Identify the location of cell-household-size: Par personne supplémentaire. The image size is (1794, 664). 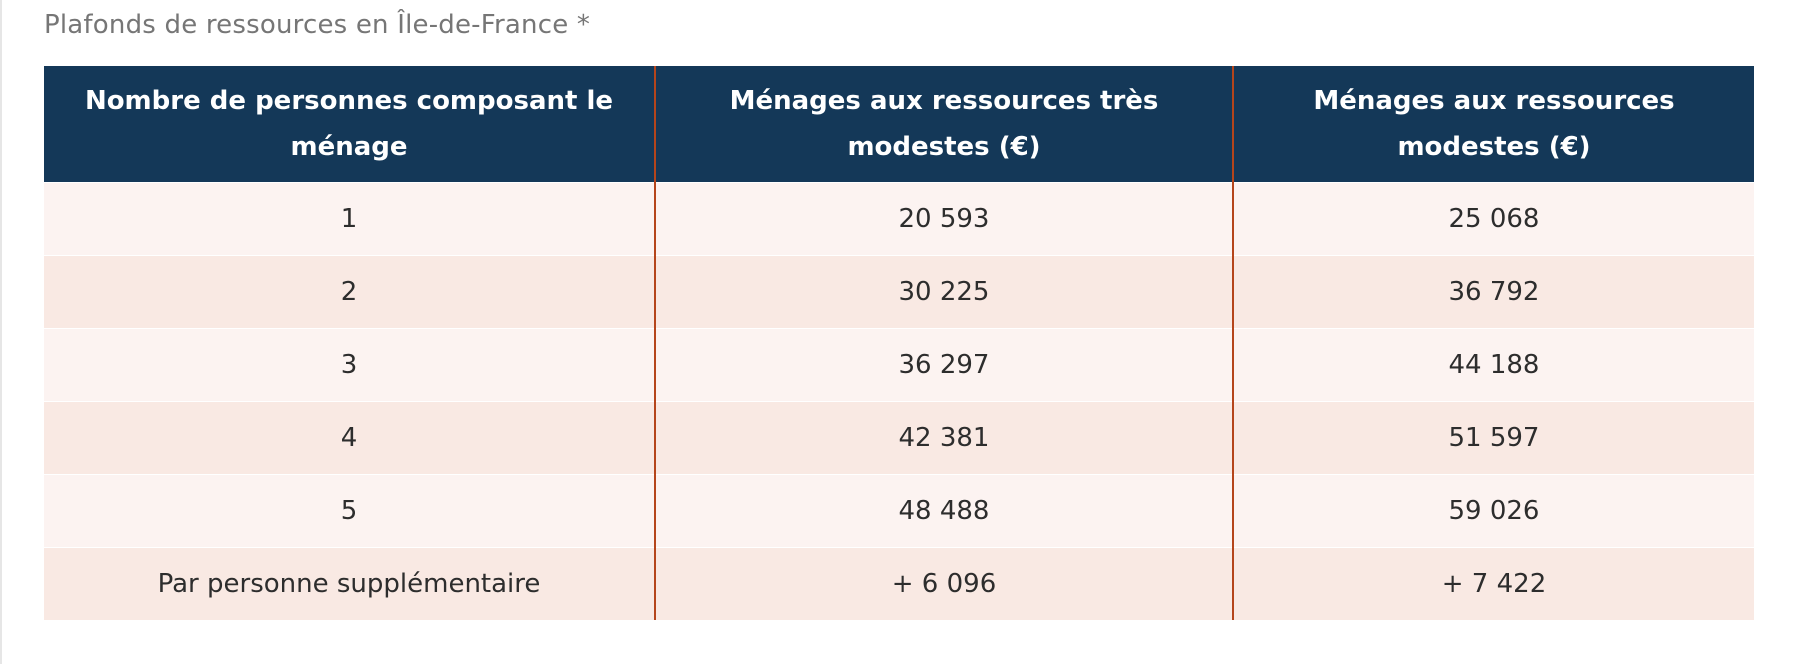
(349, 583).